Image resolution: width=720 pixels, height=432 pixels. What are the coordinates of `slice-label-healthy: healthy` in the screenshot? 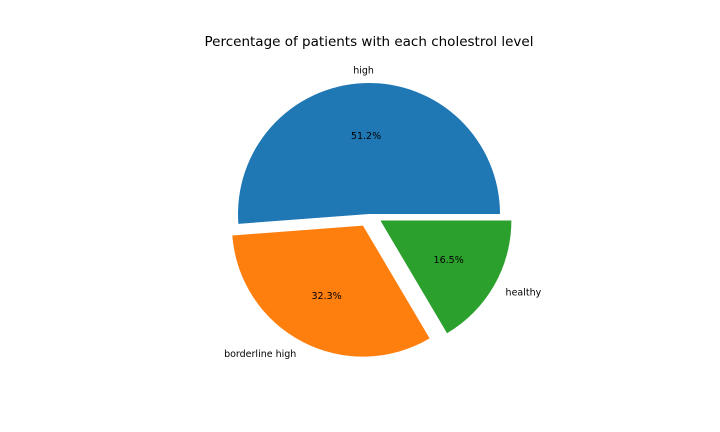 It's located at (524, 292).